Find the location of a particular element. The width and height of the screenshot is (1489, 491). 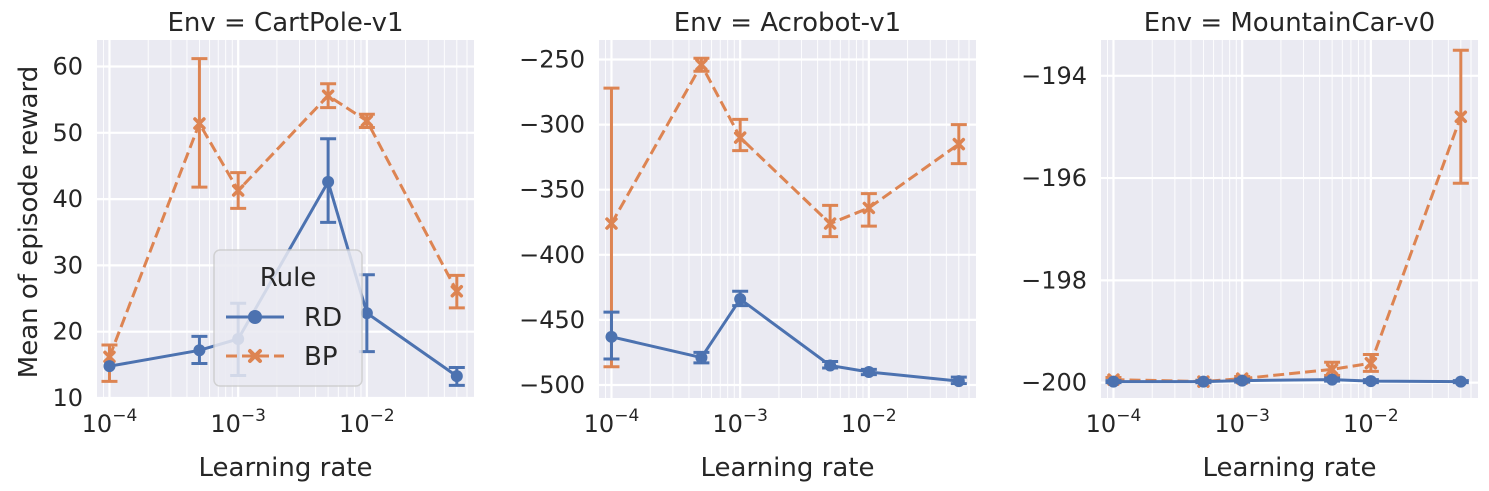

y-tick-label: −300 is located at coordinates (552, 125).